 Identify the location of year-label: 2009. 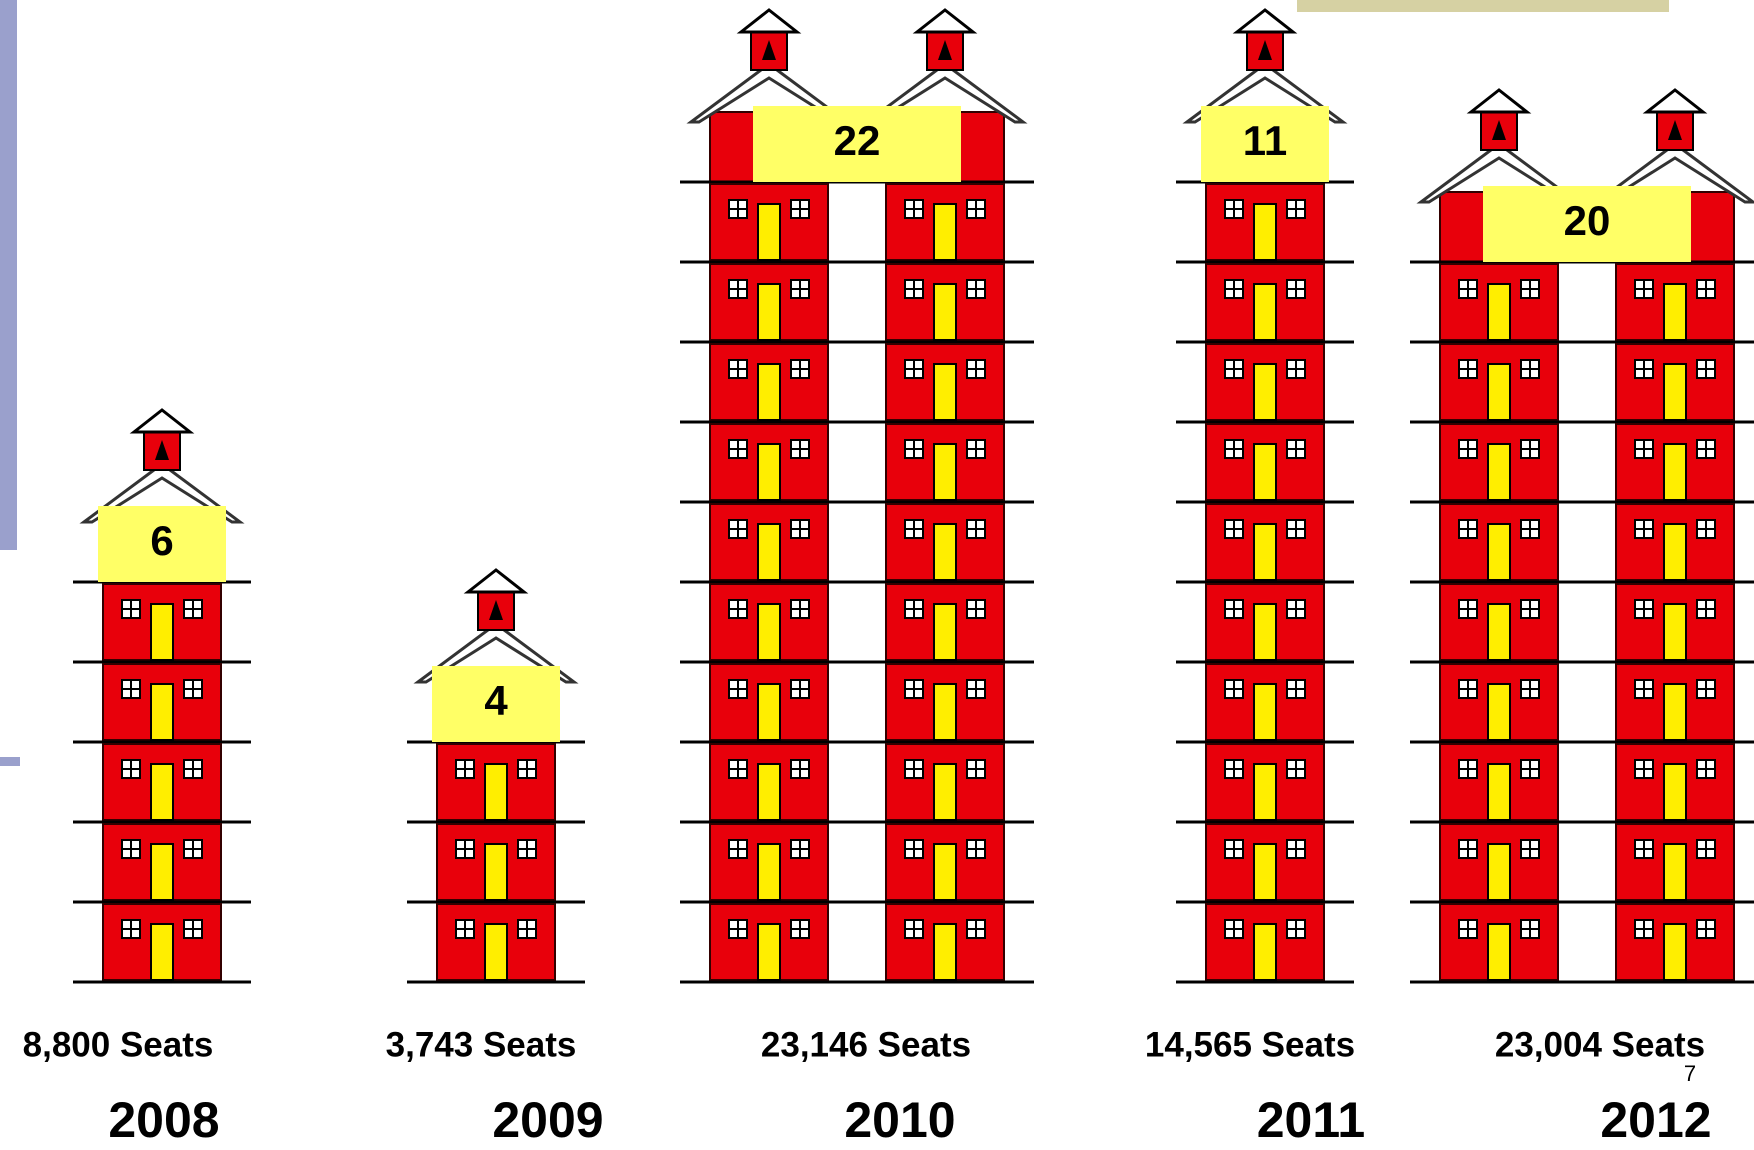
(547, 1120).